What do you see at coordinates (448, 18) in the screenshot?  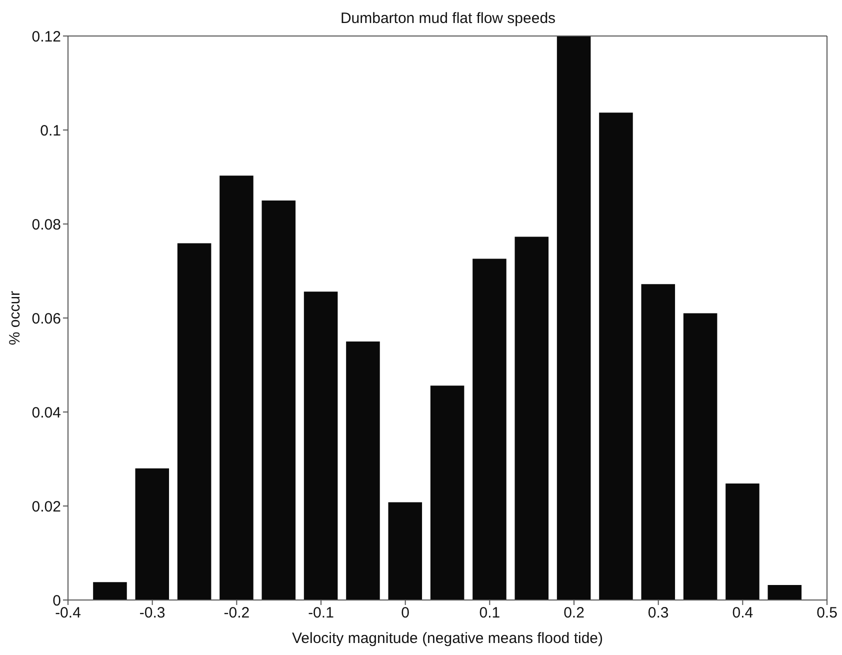 I see `chart-title: Dumbarton mud flat flow speeds` at bounding box center [448, 18].